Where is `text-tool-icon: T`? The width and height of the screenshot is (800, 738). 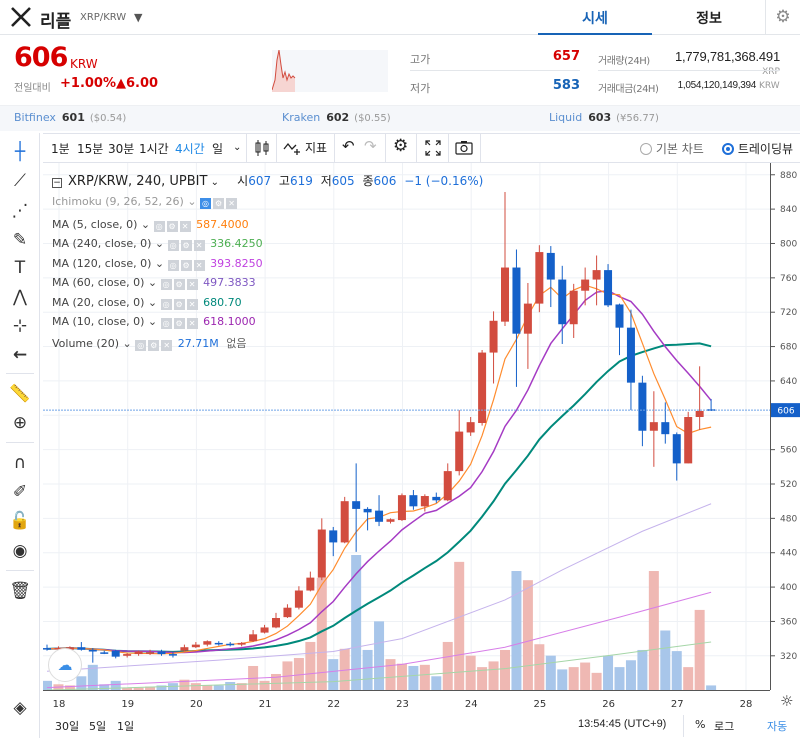
text-tool-icon: T is located at coordinates (20, 268).